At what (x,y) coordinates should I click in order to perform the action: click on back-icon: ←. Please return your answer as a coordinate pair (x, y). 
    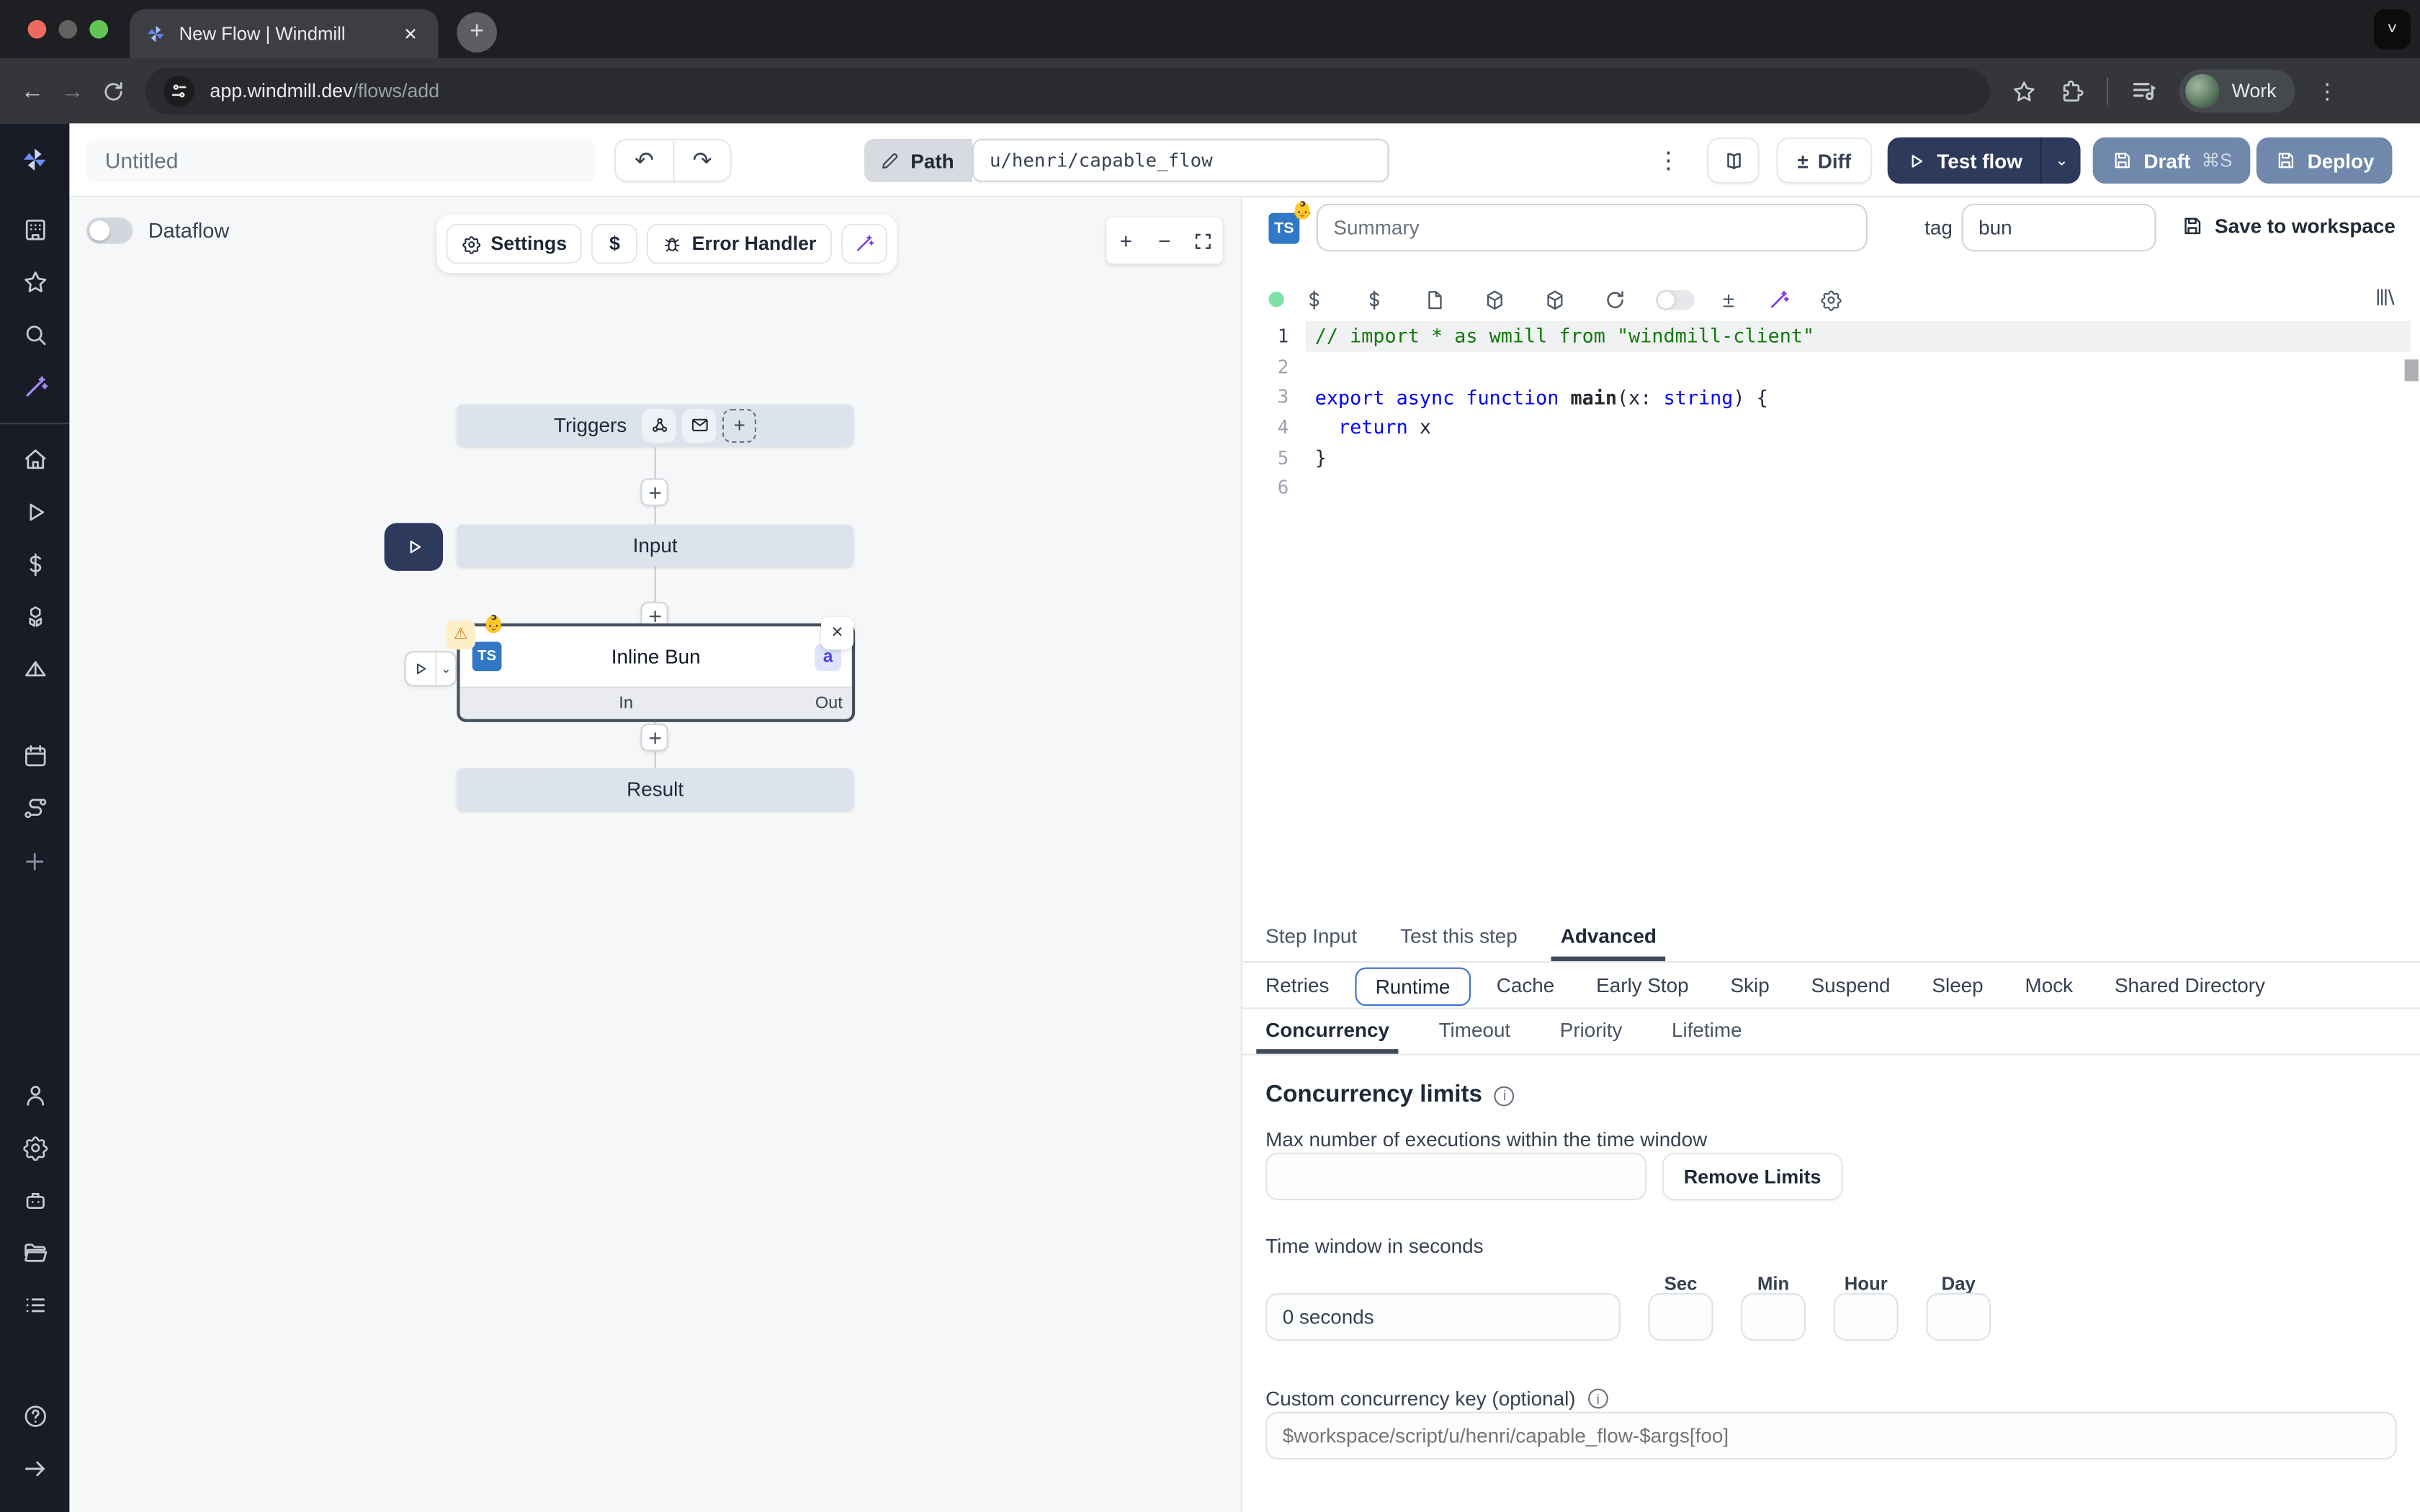
    Looking at the image, I should click on (32, 91).